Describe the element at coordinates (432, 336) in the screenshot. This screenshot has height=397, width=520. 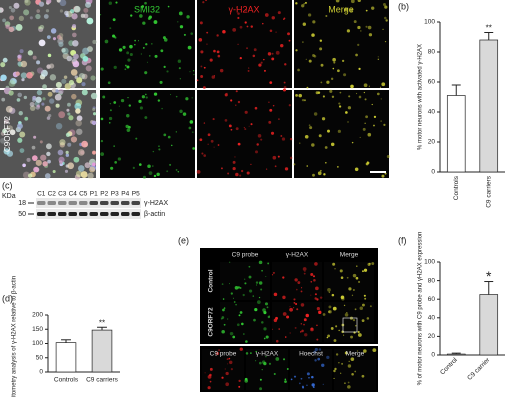
I see `y-tick-label: 20` at that location.